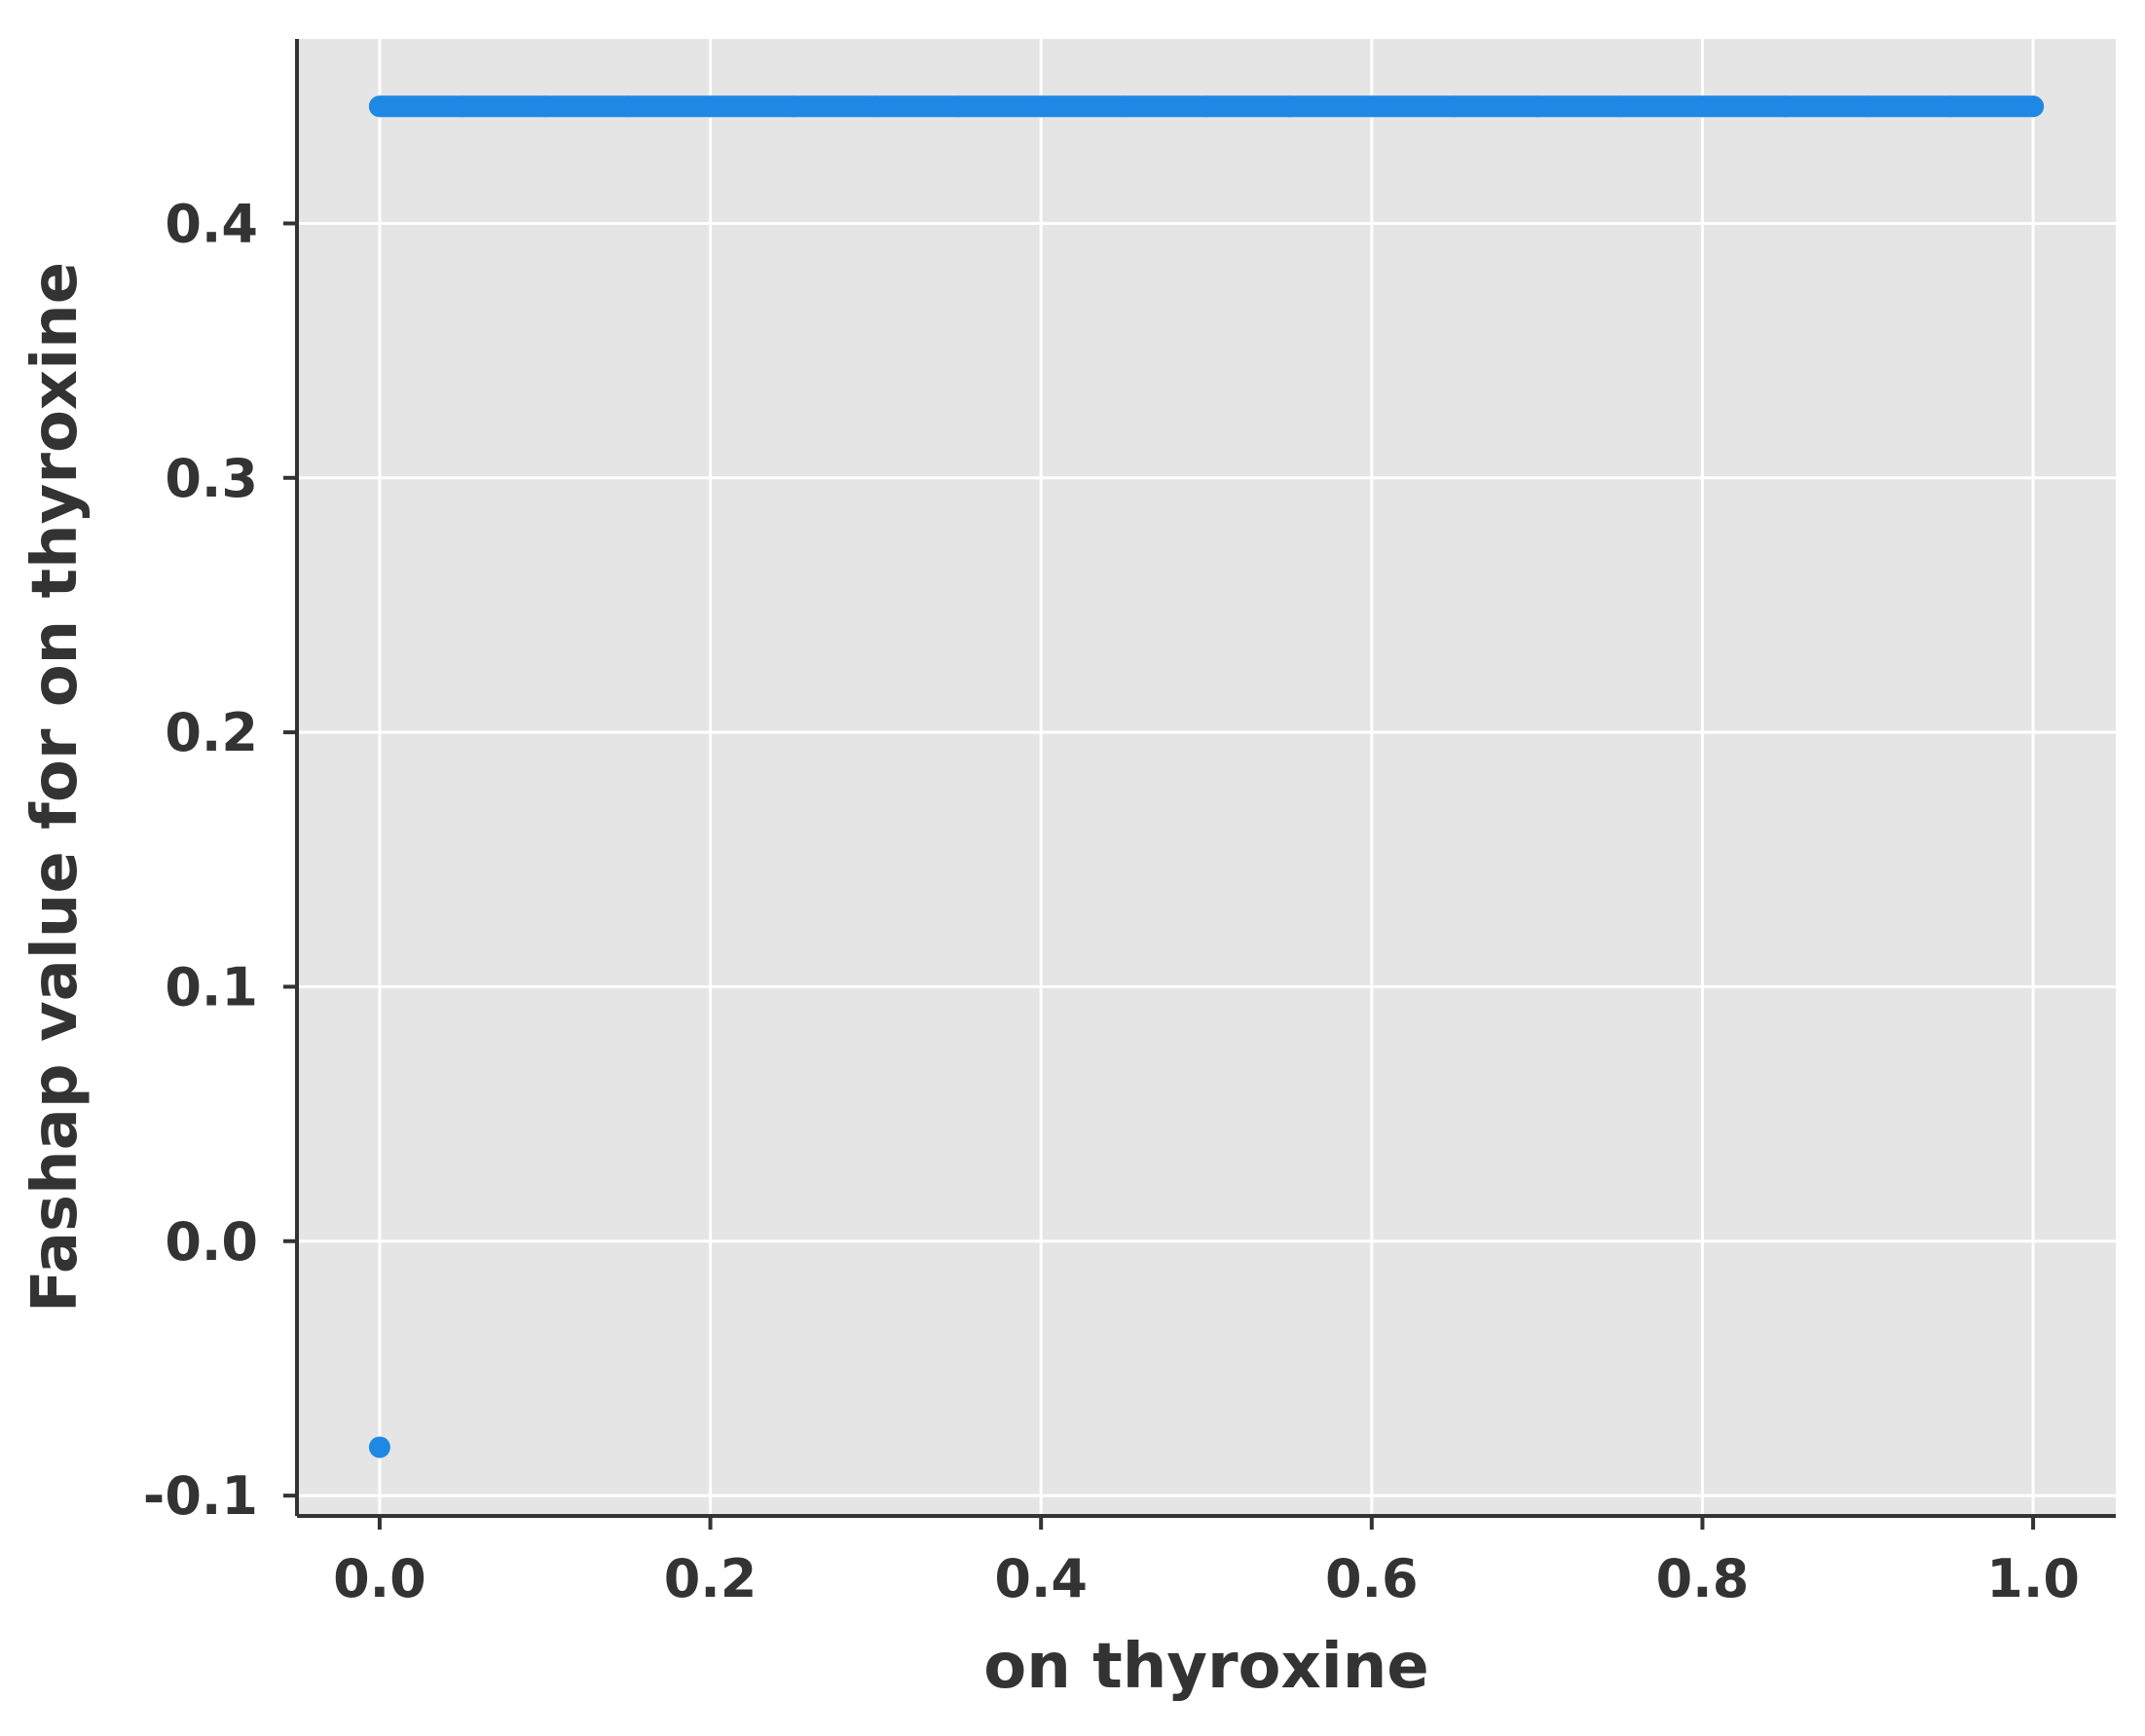  I want to click on x-tick-label: 0.2, so click(711, 1578).